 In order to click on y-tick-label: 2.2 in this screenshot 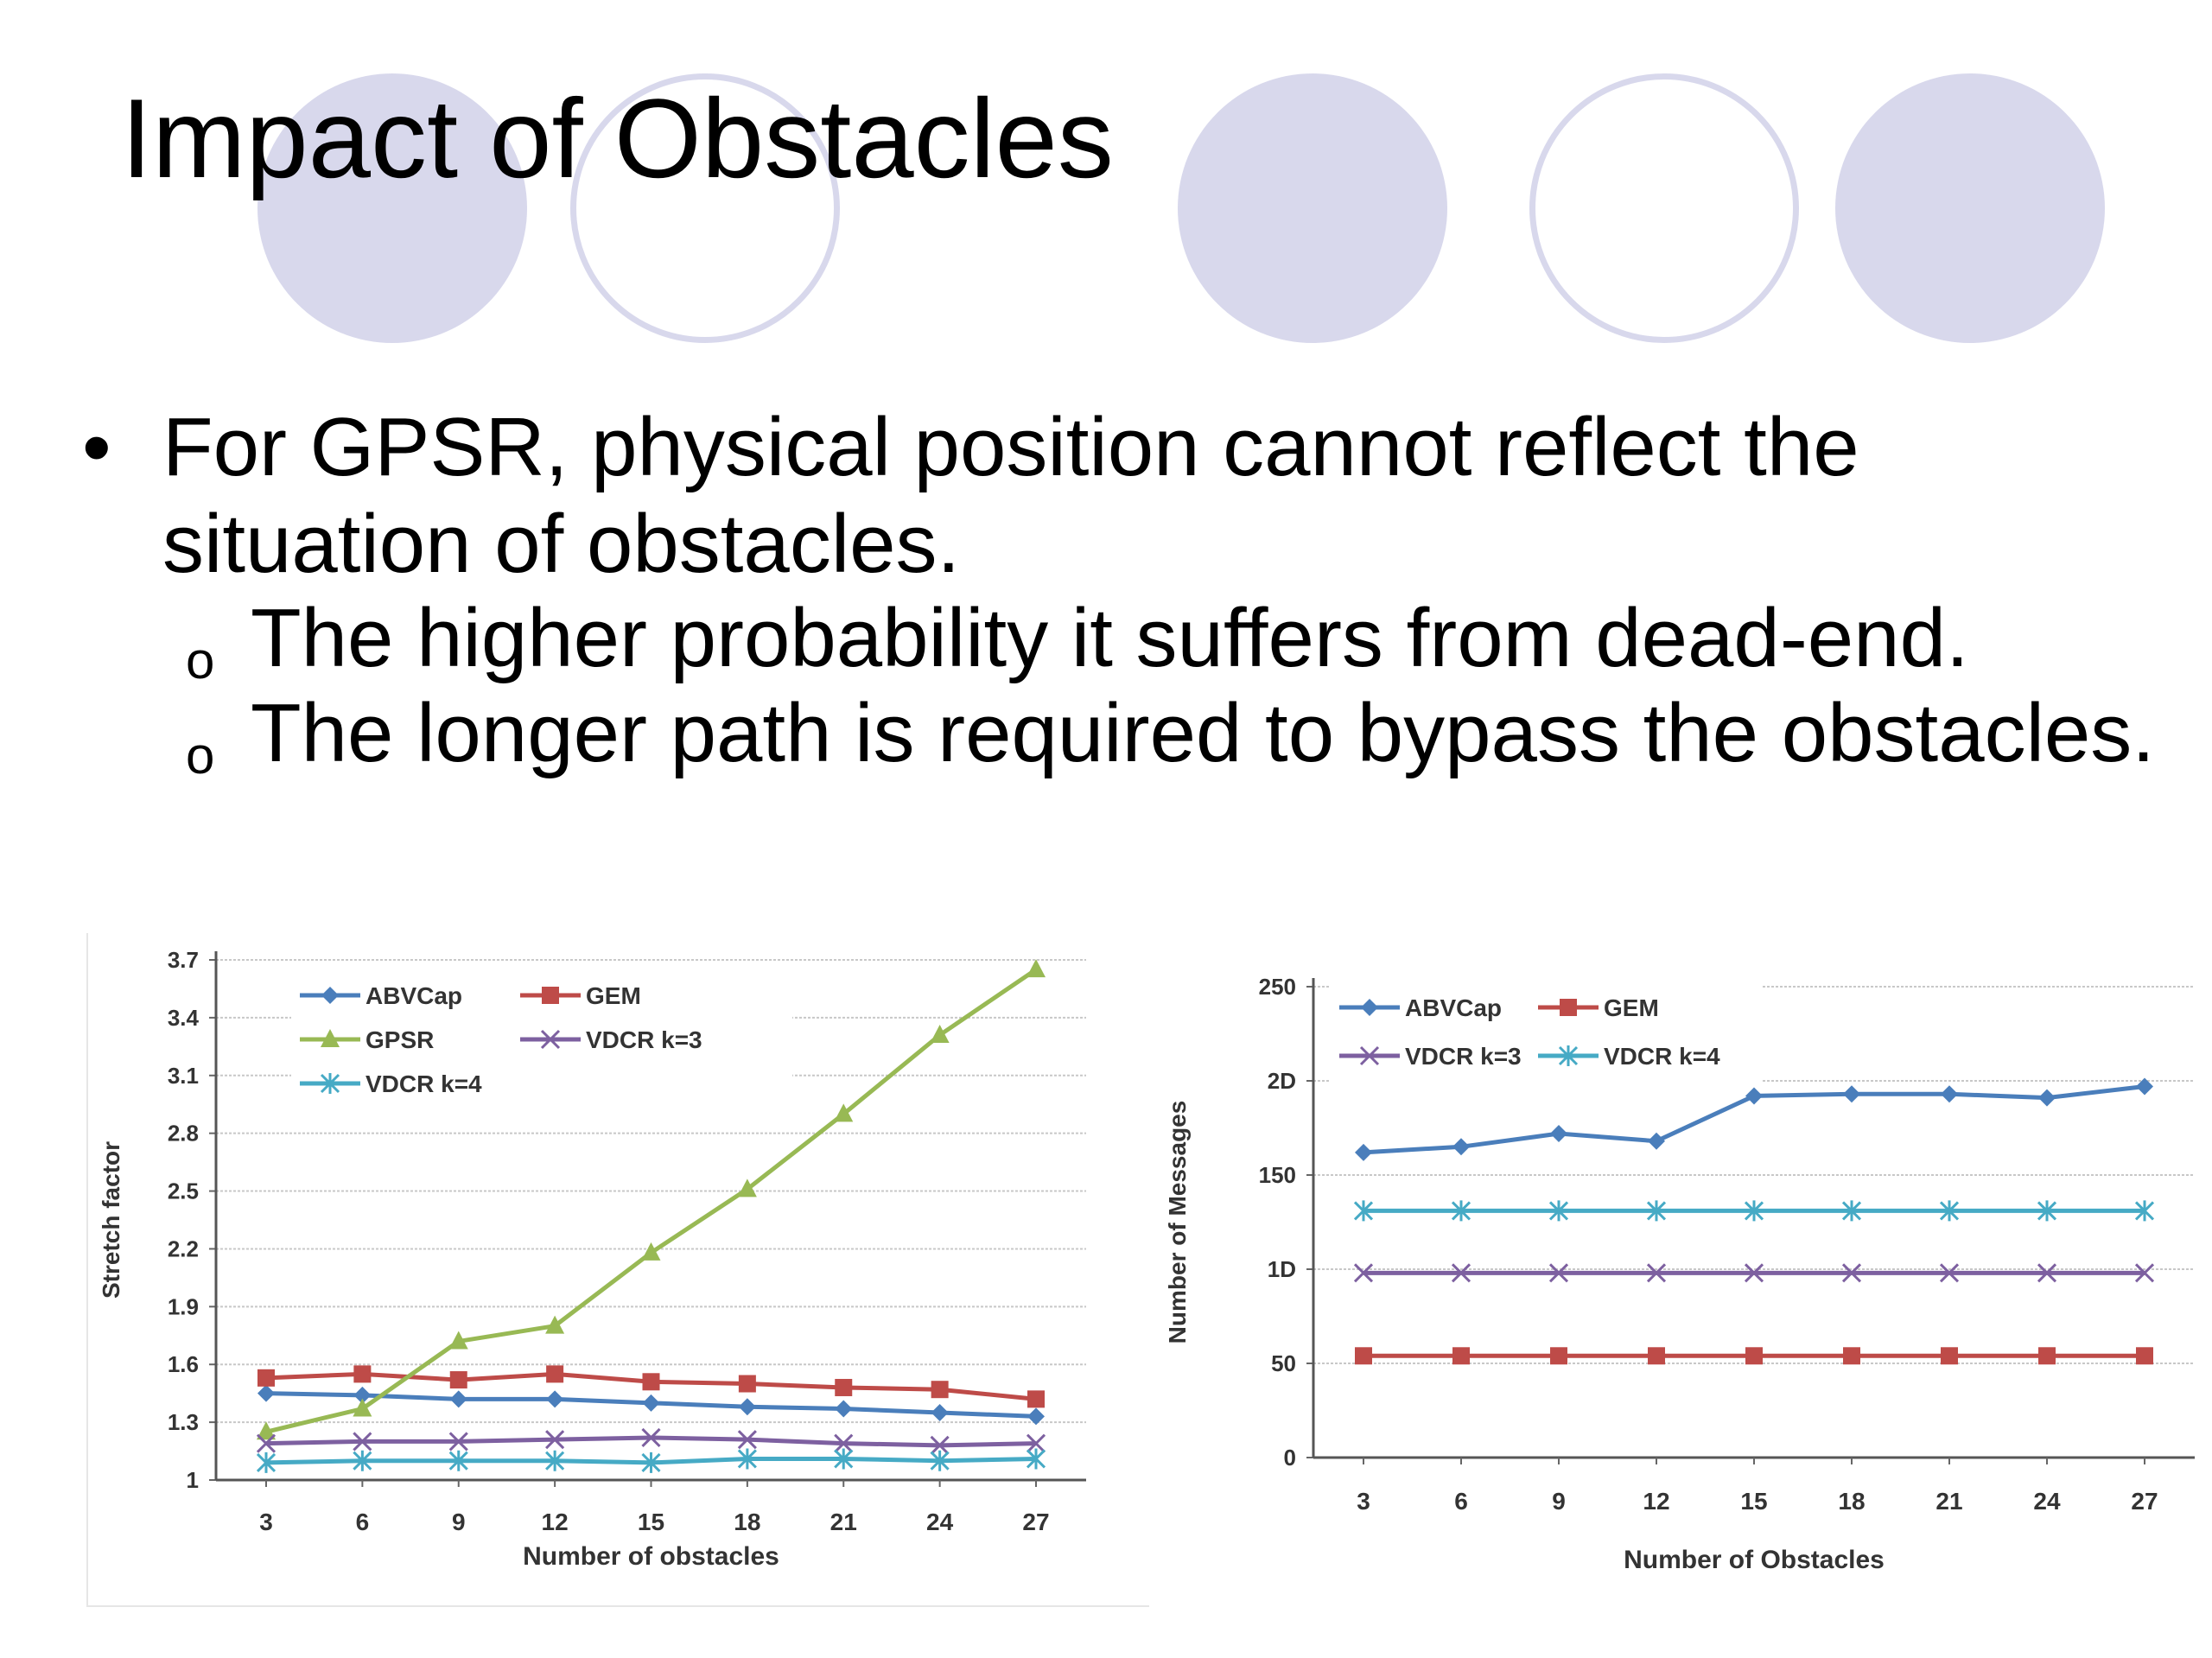, I will do `click(183, 1248)`.